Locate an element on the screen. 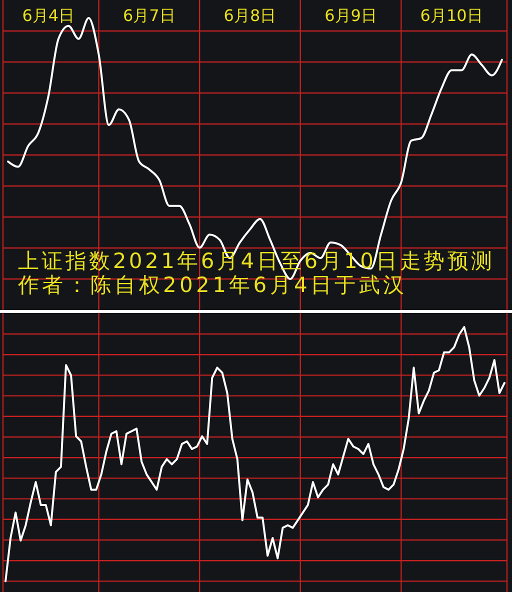 Image resolution: width=512 pixels, height=592 pixels. x-tick-label: 6月7日 is located at coordinates (149, 15).